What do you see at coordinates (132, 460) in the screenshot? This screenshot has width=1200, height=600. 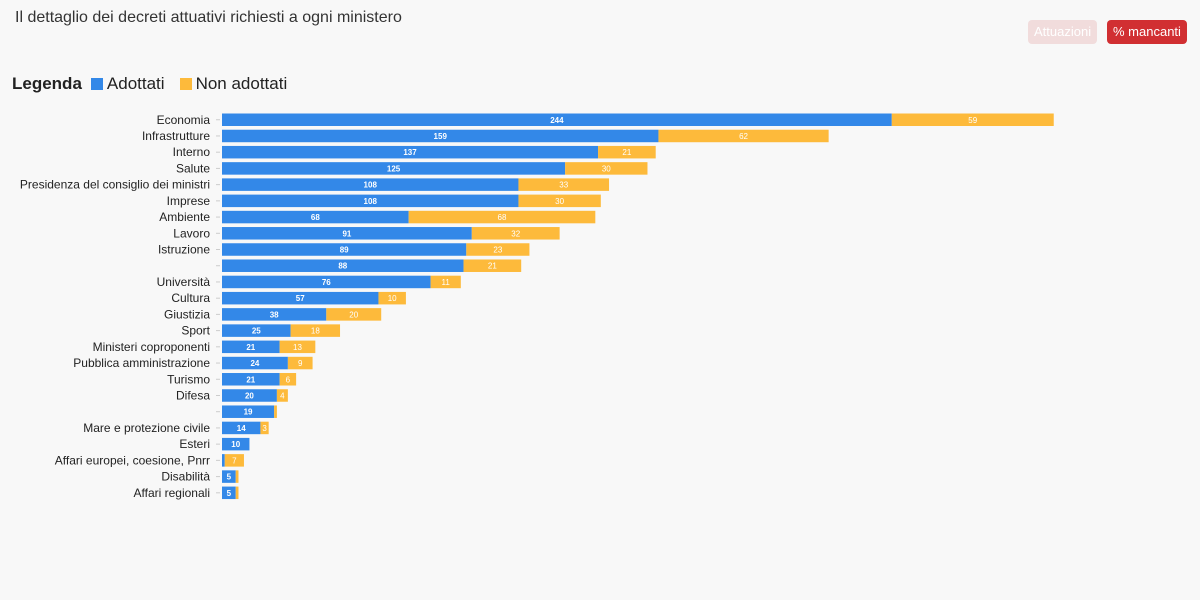 I see `category-label: Affari europei, coesione, Pnrr` at bounding box center [132, 460].